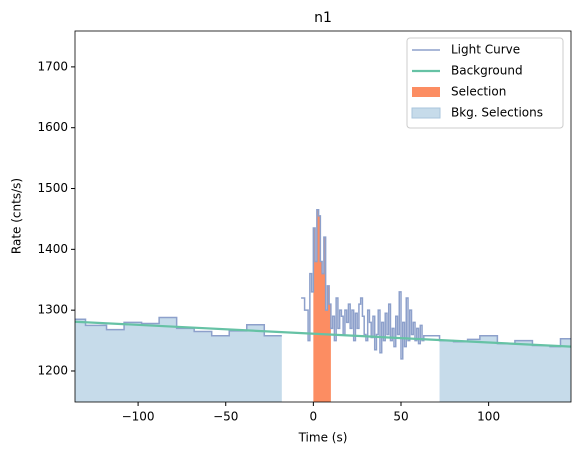 The width and height of the screenshot is (584, 455). Describe the element at coordinates (487, 71) in the screenshot. I see `legend-label: Background` at that location.